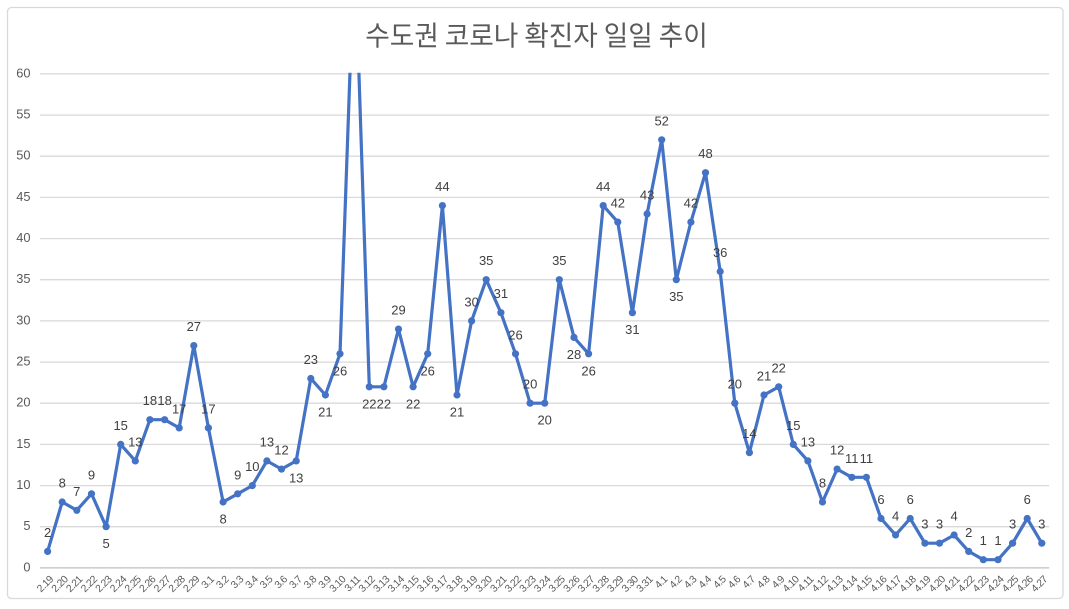 The height and width of the screenshot is (609, 1069). What do you see at coordinates (398, 310) in the screenshot?
I see `svg-text: 29` at bounding box center [398, 310].